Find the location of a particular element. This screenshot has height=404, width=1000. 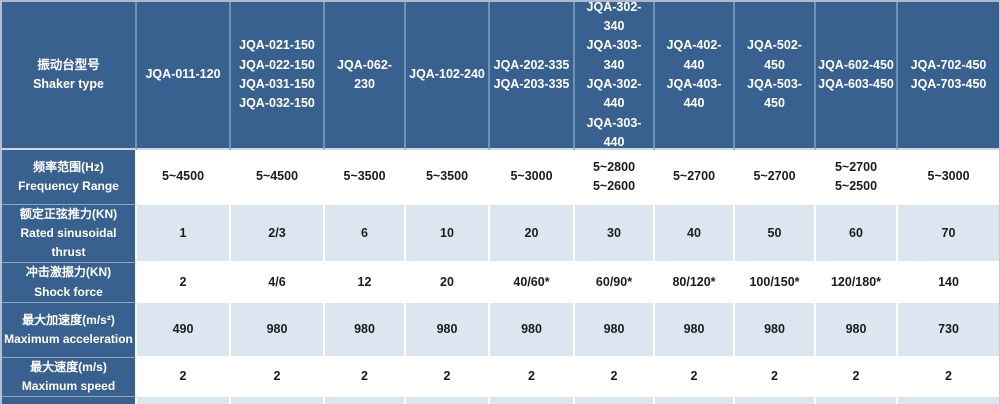

value-cell: 6 is located at coordinates (365, 234).